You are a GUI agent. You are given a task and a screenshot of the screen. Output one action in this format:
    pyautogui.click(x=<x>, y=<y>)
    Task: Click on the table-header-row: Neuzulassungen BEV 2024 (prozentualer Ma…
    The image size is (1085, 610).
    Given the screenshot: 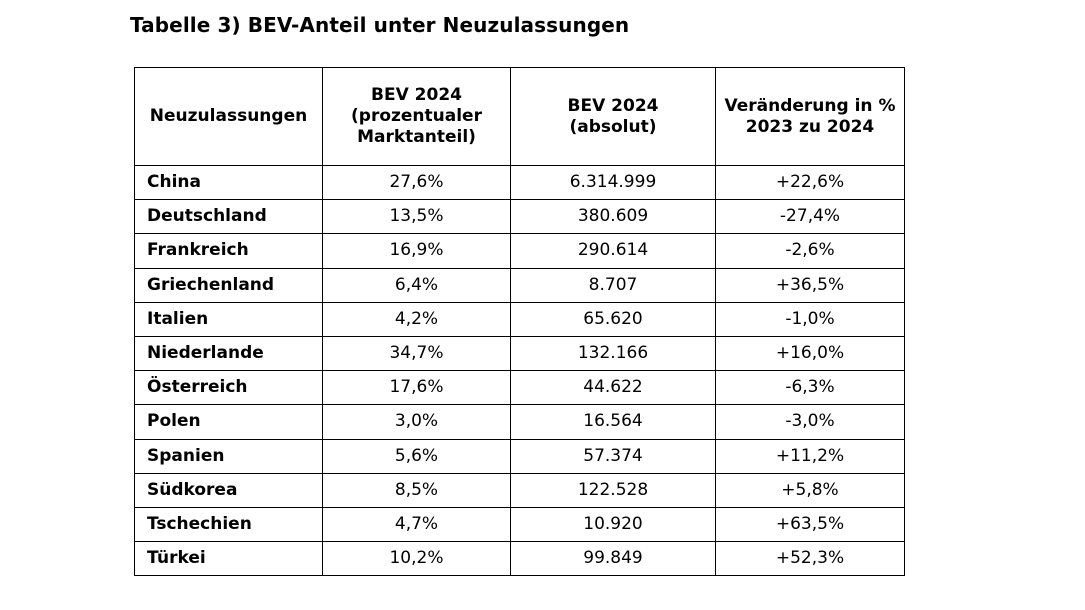 What is the action you would take?
    pyautogui.click(x=519, y=116)
    